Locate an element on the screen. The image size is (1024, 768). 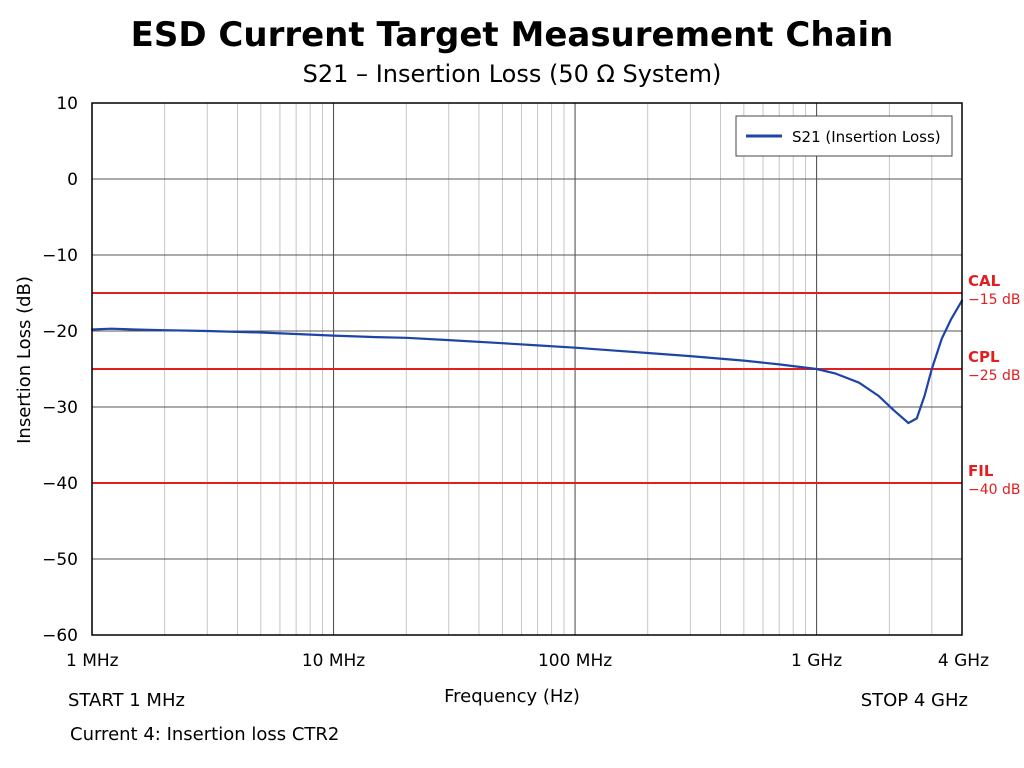
x-tick-label: 100 MHz is located at coordinates (575, 661).